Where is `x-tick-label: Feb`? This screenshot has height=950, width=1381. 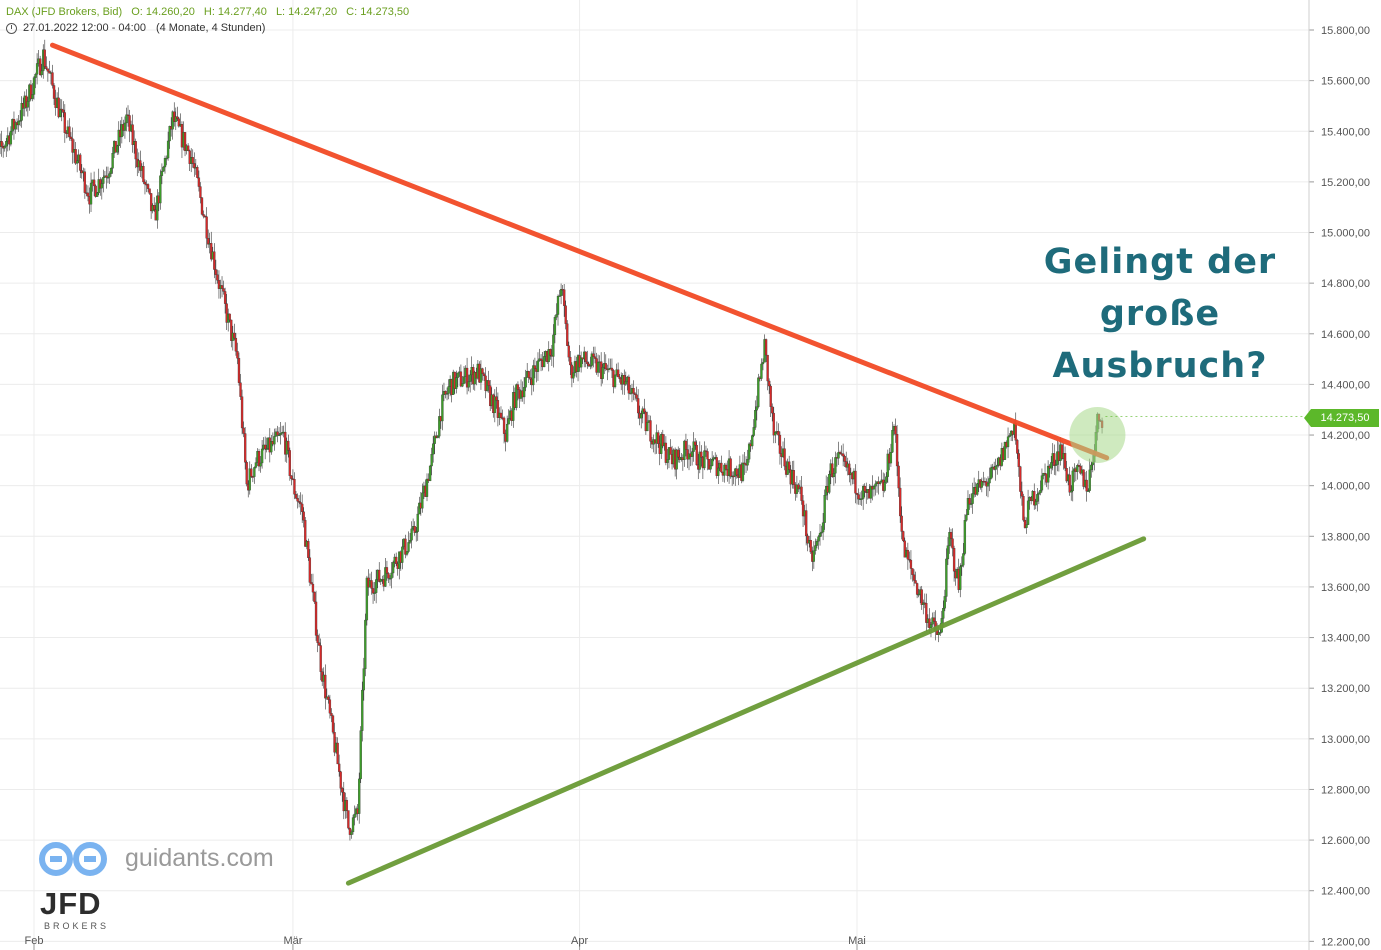 x-tick-label: Feb is located at coordinates (34, 941).